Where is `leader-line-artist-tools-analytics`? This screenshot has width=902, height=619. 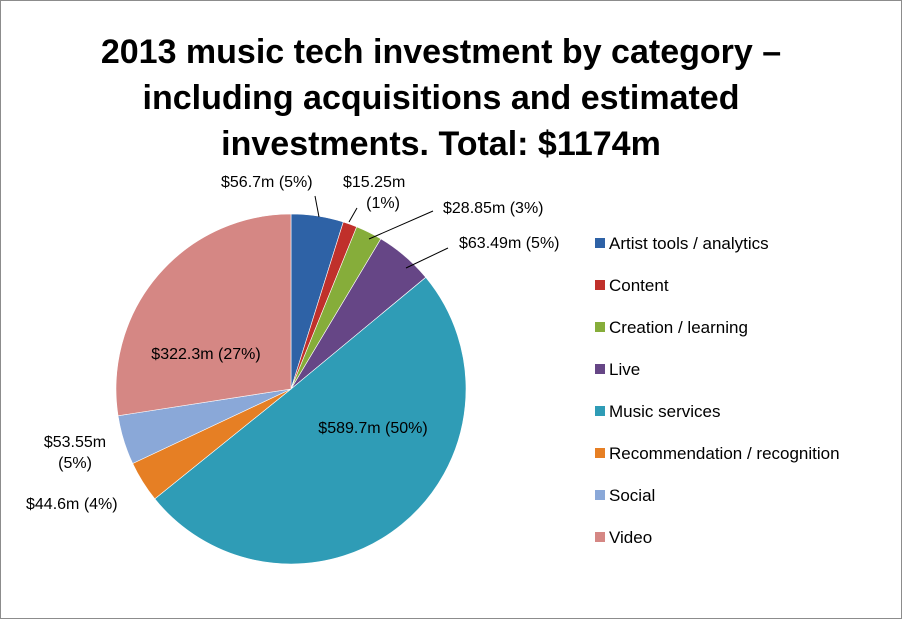 leader-line-artist-tools-analytics is located at coordinates (317, 206).